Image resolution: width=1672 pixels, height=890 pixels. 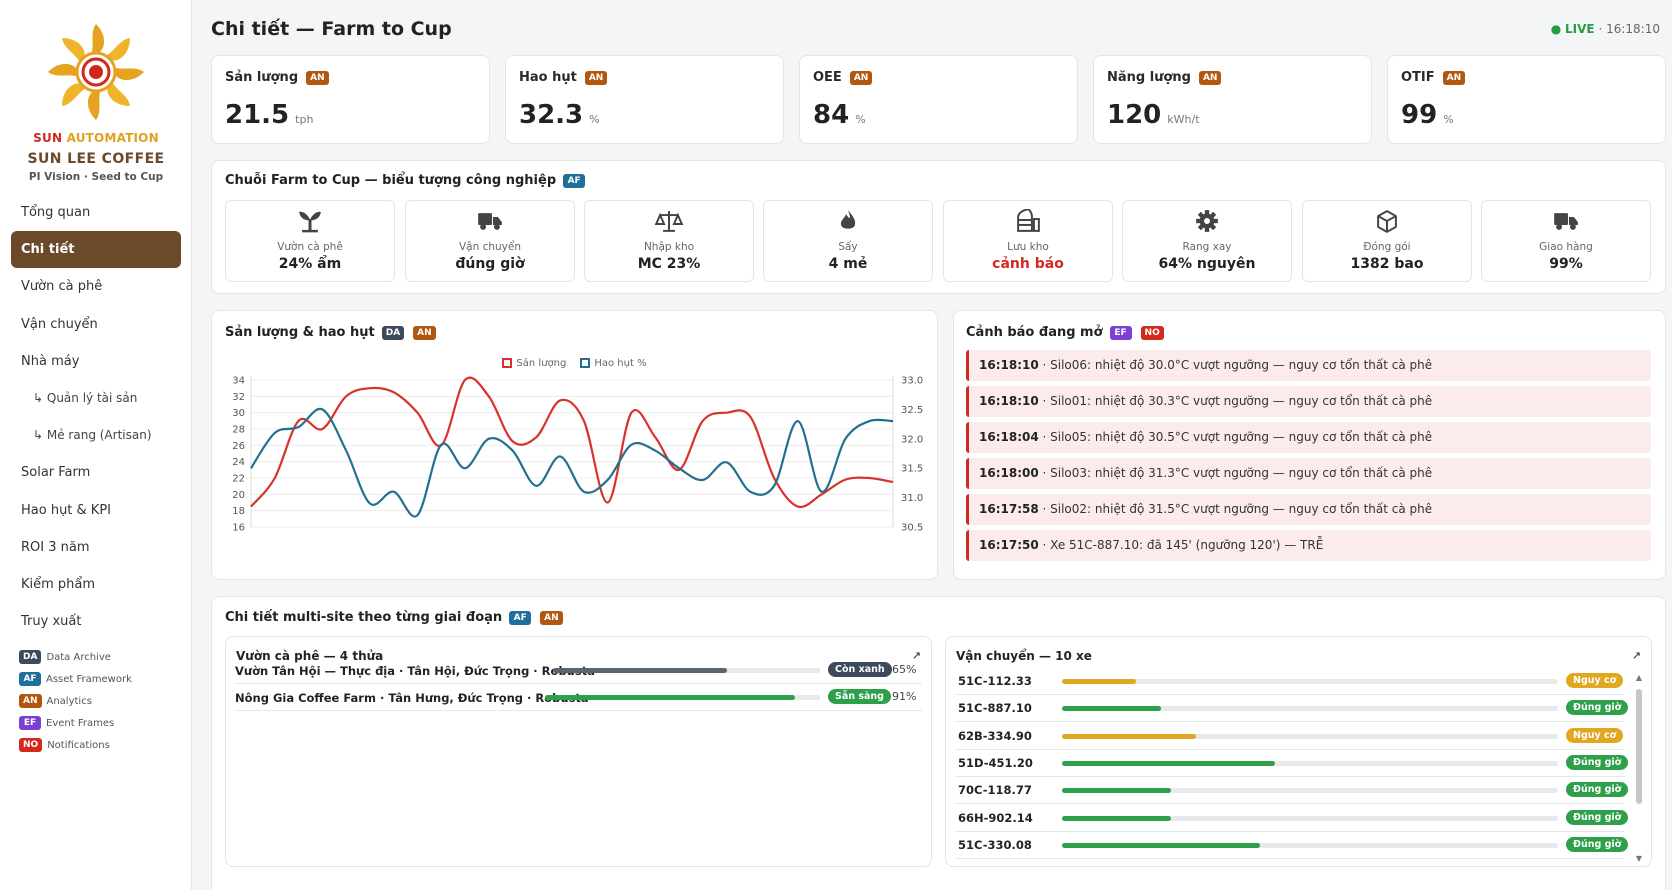 What do you see at coordinates (995, 817) in the screenshot?
I see `vehicle-plate: 66H-902.14` at bounding box center [995, 817].